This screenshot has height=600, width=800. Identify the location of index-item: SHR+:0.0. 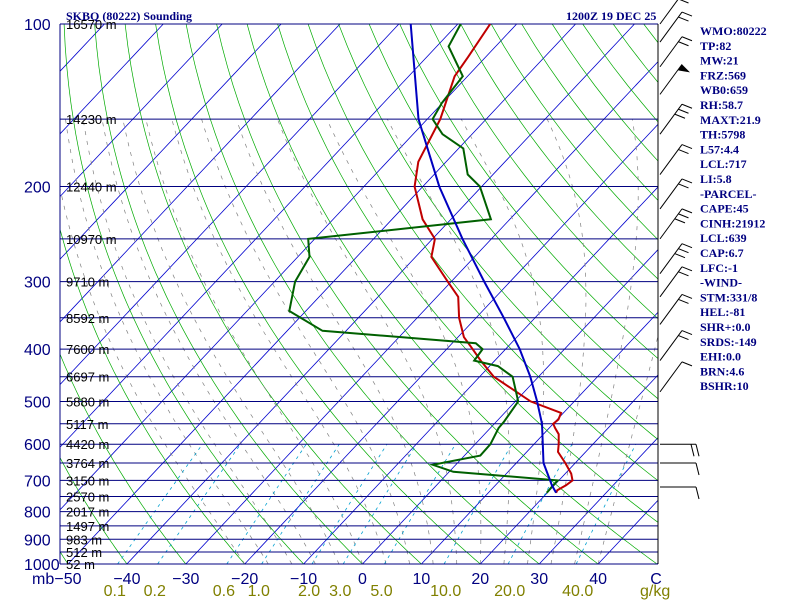
(725, 327).